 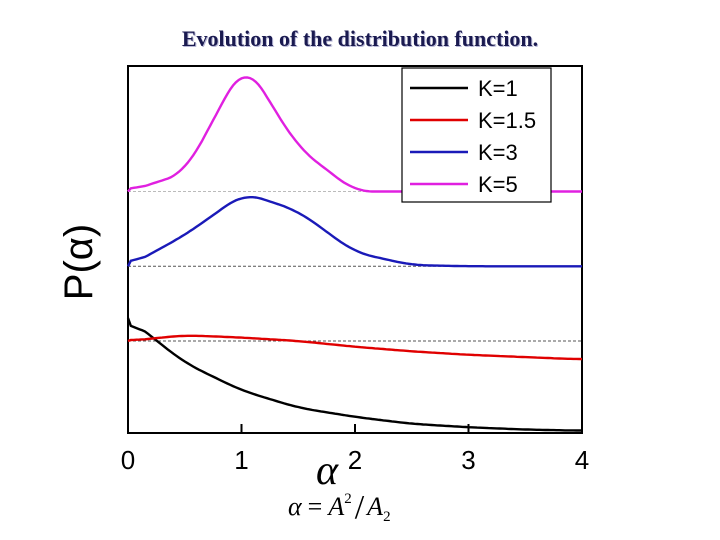 What do you see at coordinates (468, 460) in the screenshot?
I see `x-tick-label: 3` at bounding box center [468, 460].